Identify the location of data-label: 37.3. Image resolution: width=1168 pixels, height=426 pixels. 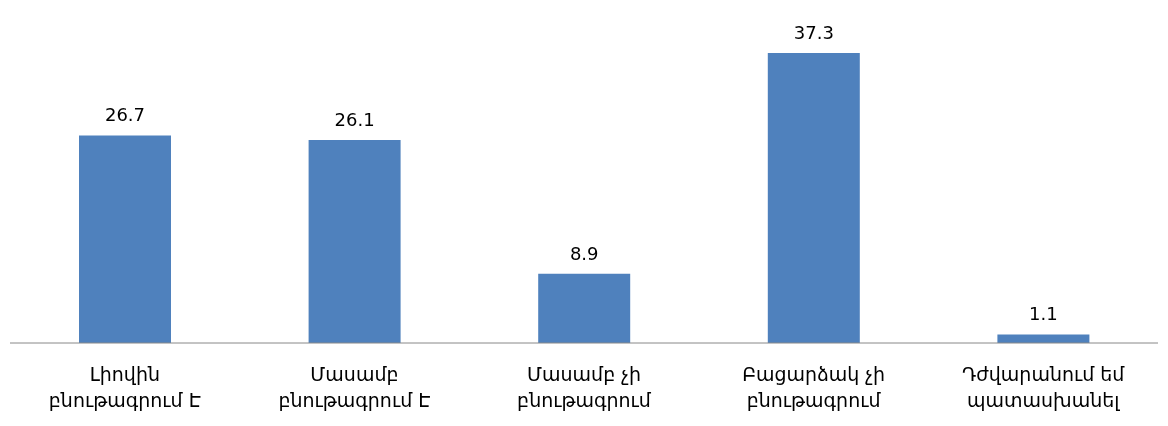
(813, 32).